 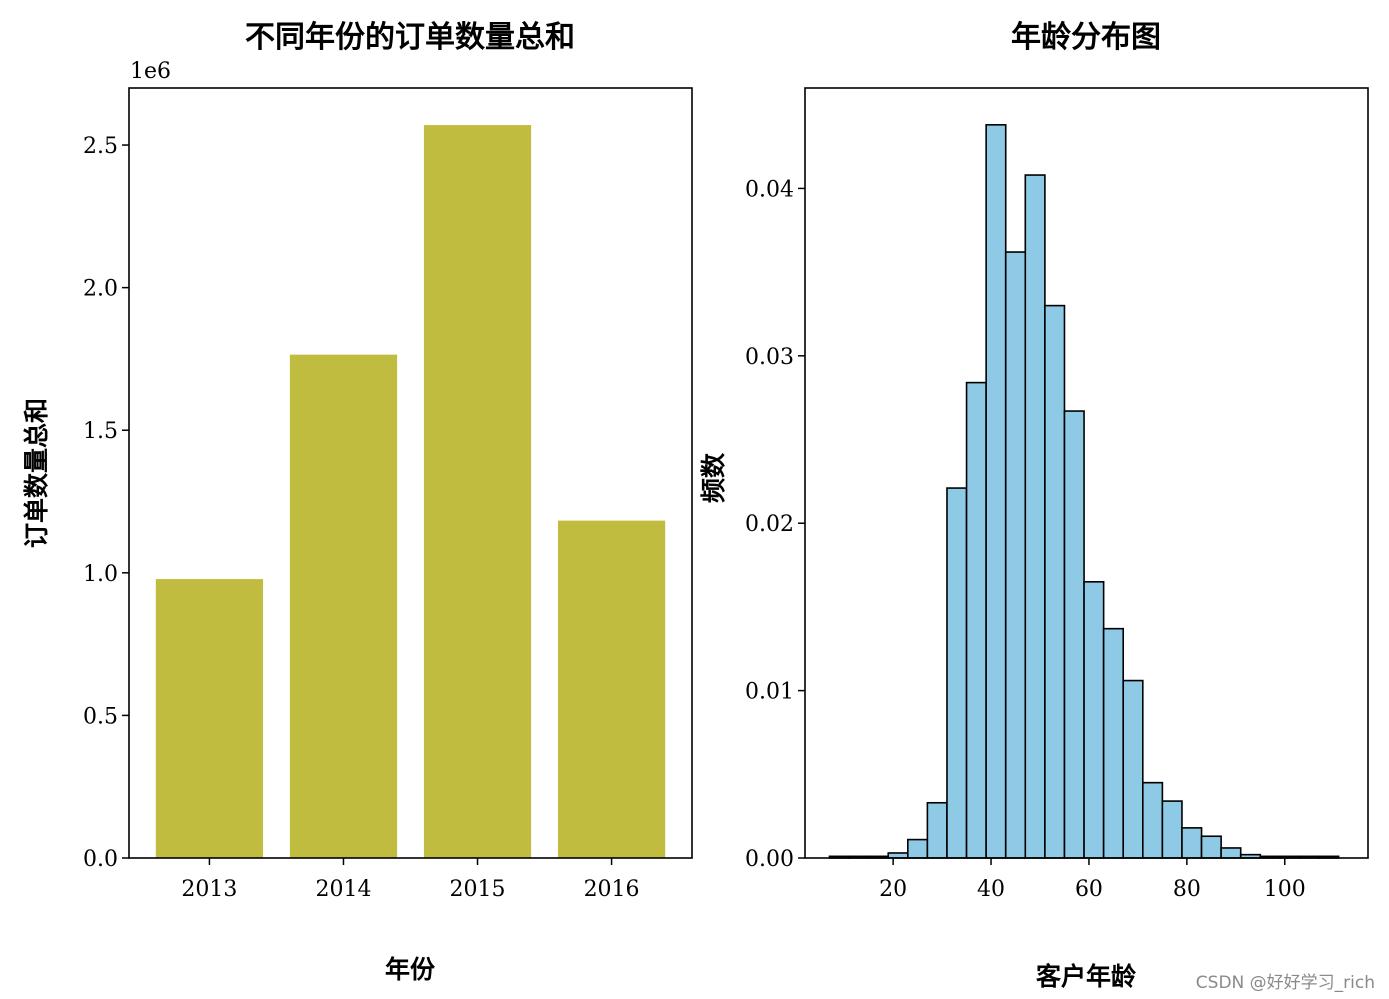 What do you see at coordinates (100, 859) in the screenshot?
I see `left-y-tick-label: 0.0` at bounding box center [100, 859].